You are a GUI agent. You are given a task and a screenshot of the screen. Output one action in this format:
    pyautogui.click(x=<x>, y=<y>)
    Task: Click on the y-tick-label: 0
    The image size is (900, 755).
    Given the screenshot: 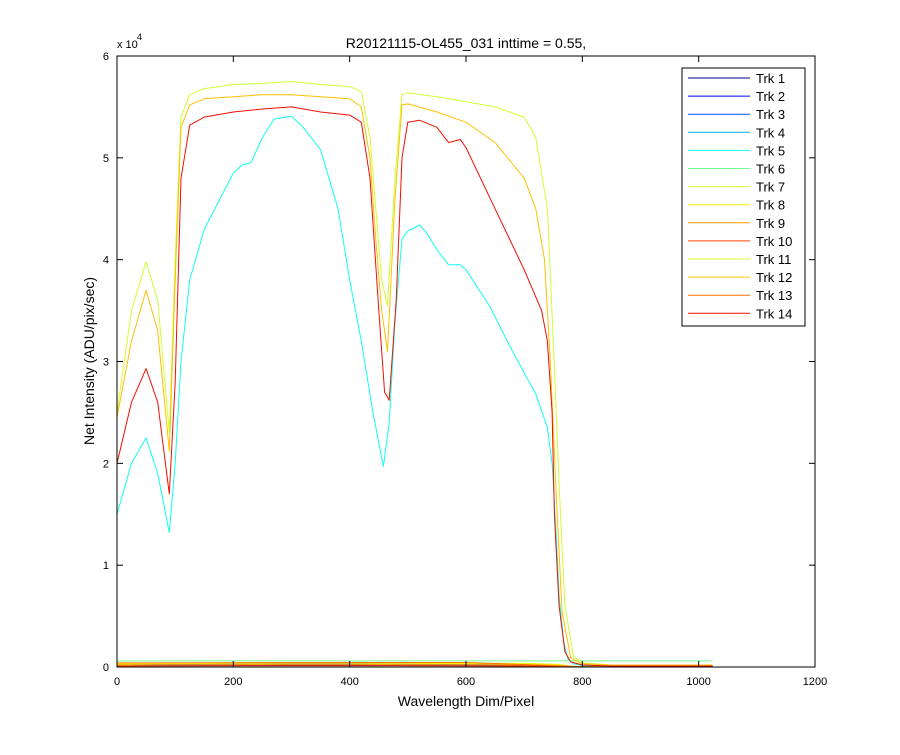 What is the action you would take?
    pyautogui.click(x=106, y=668)
    